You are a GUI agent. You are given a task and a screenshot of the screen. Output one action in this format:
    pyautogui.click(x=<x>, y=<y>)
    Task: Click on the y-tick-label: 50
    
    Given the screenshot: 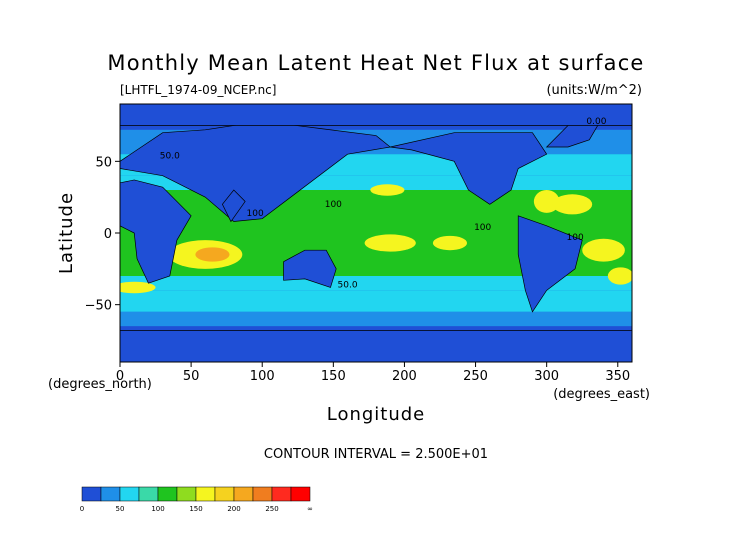 What is the action you would take?
    pyautogui.click(x=103, y=162)
    